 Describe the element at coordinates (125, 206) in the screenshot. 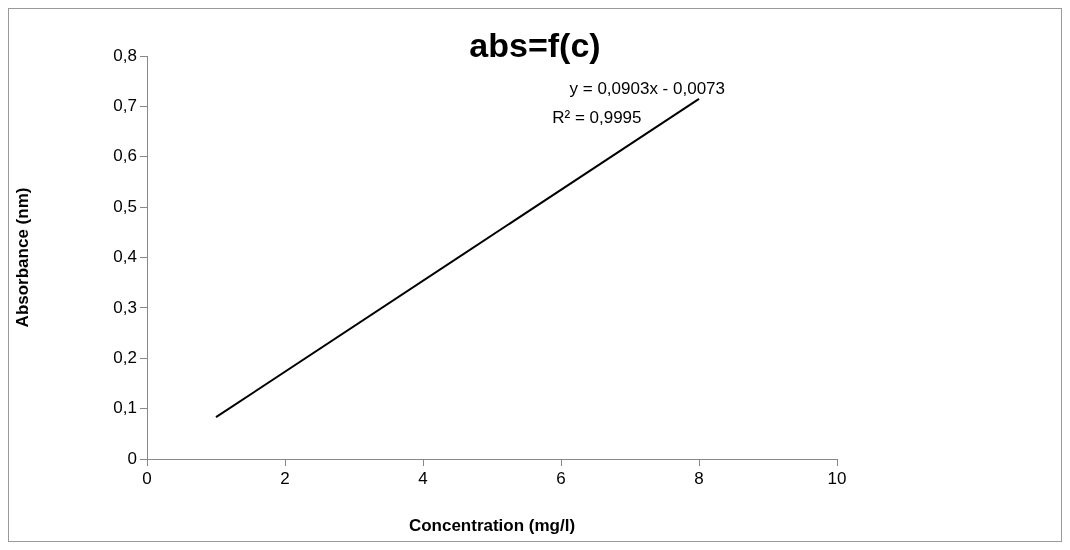

I see `y-tick-label: 0,5` at that location.